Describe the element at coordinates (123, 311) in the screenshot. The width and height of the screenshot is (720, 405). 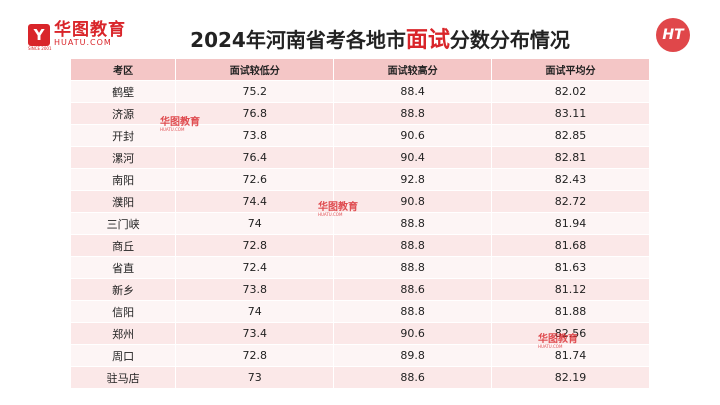
I see `region-cell: 信阳` at that location.